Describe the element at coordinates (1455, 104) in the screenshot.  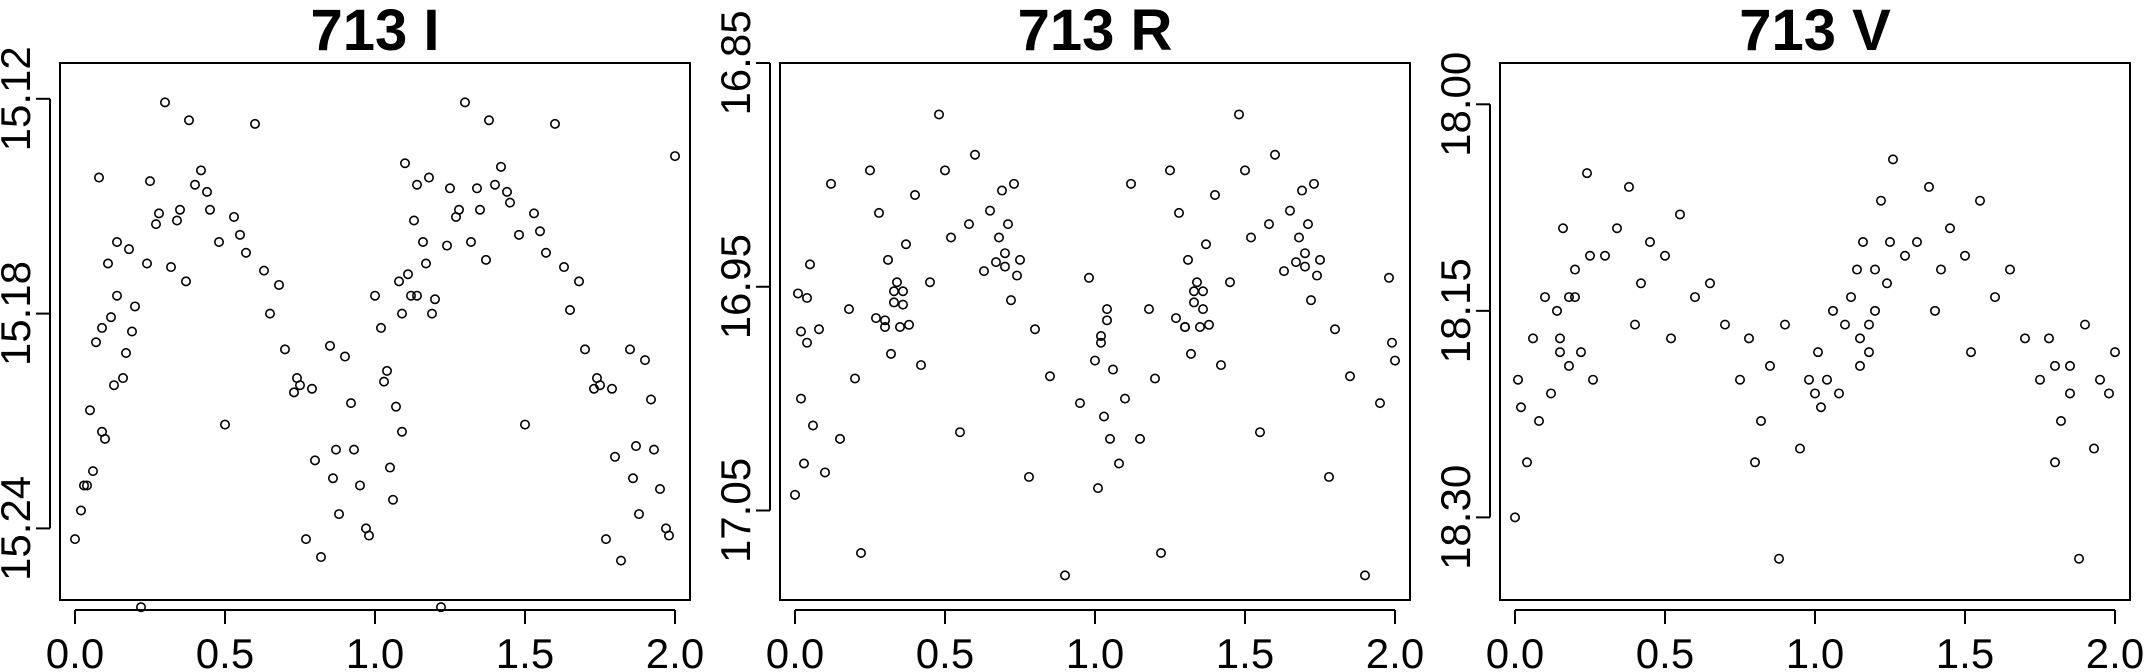
I see `y-tick-label: 18.00` at that location.